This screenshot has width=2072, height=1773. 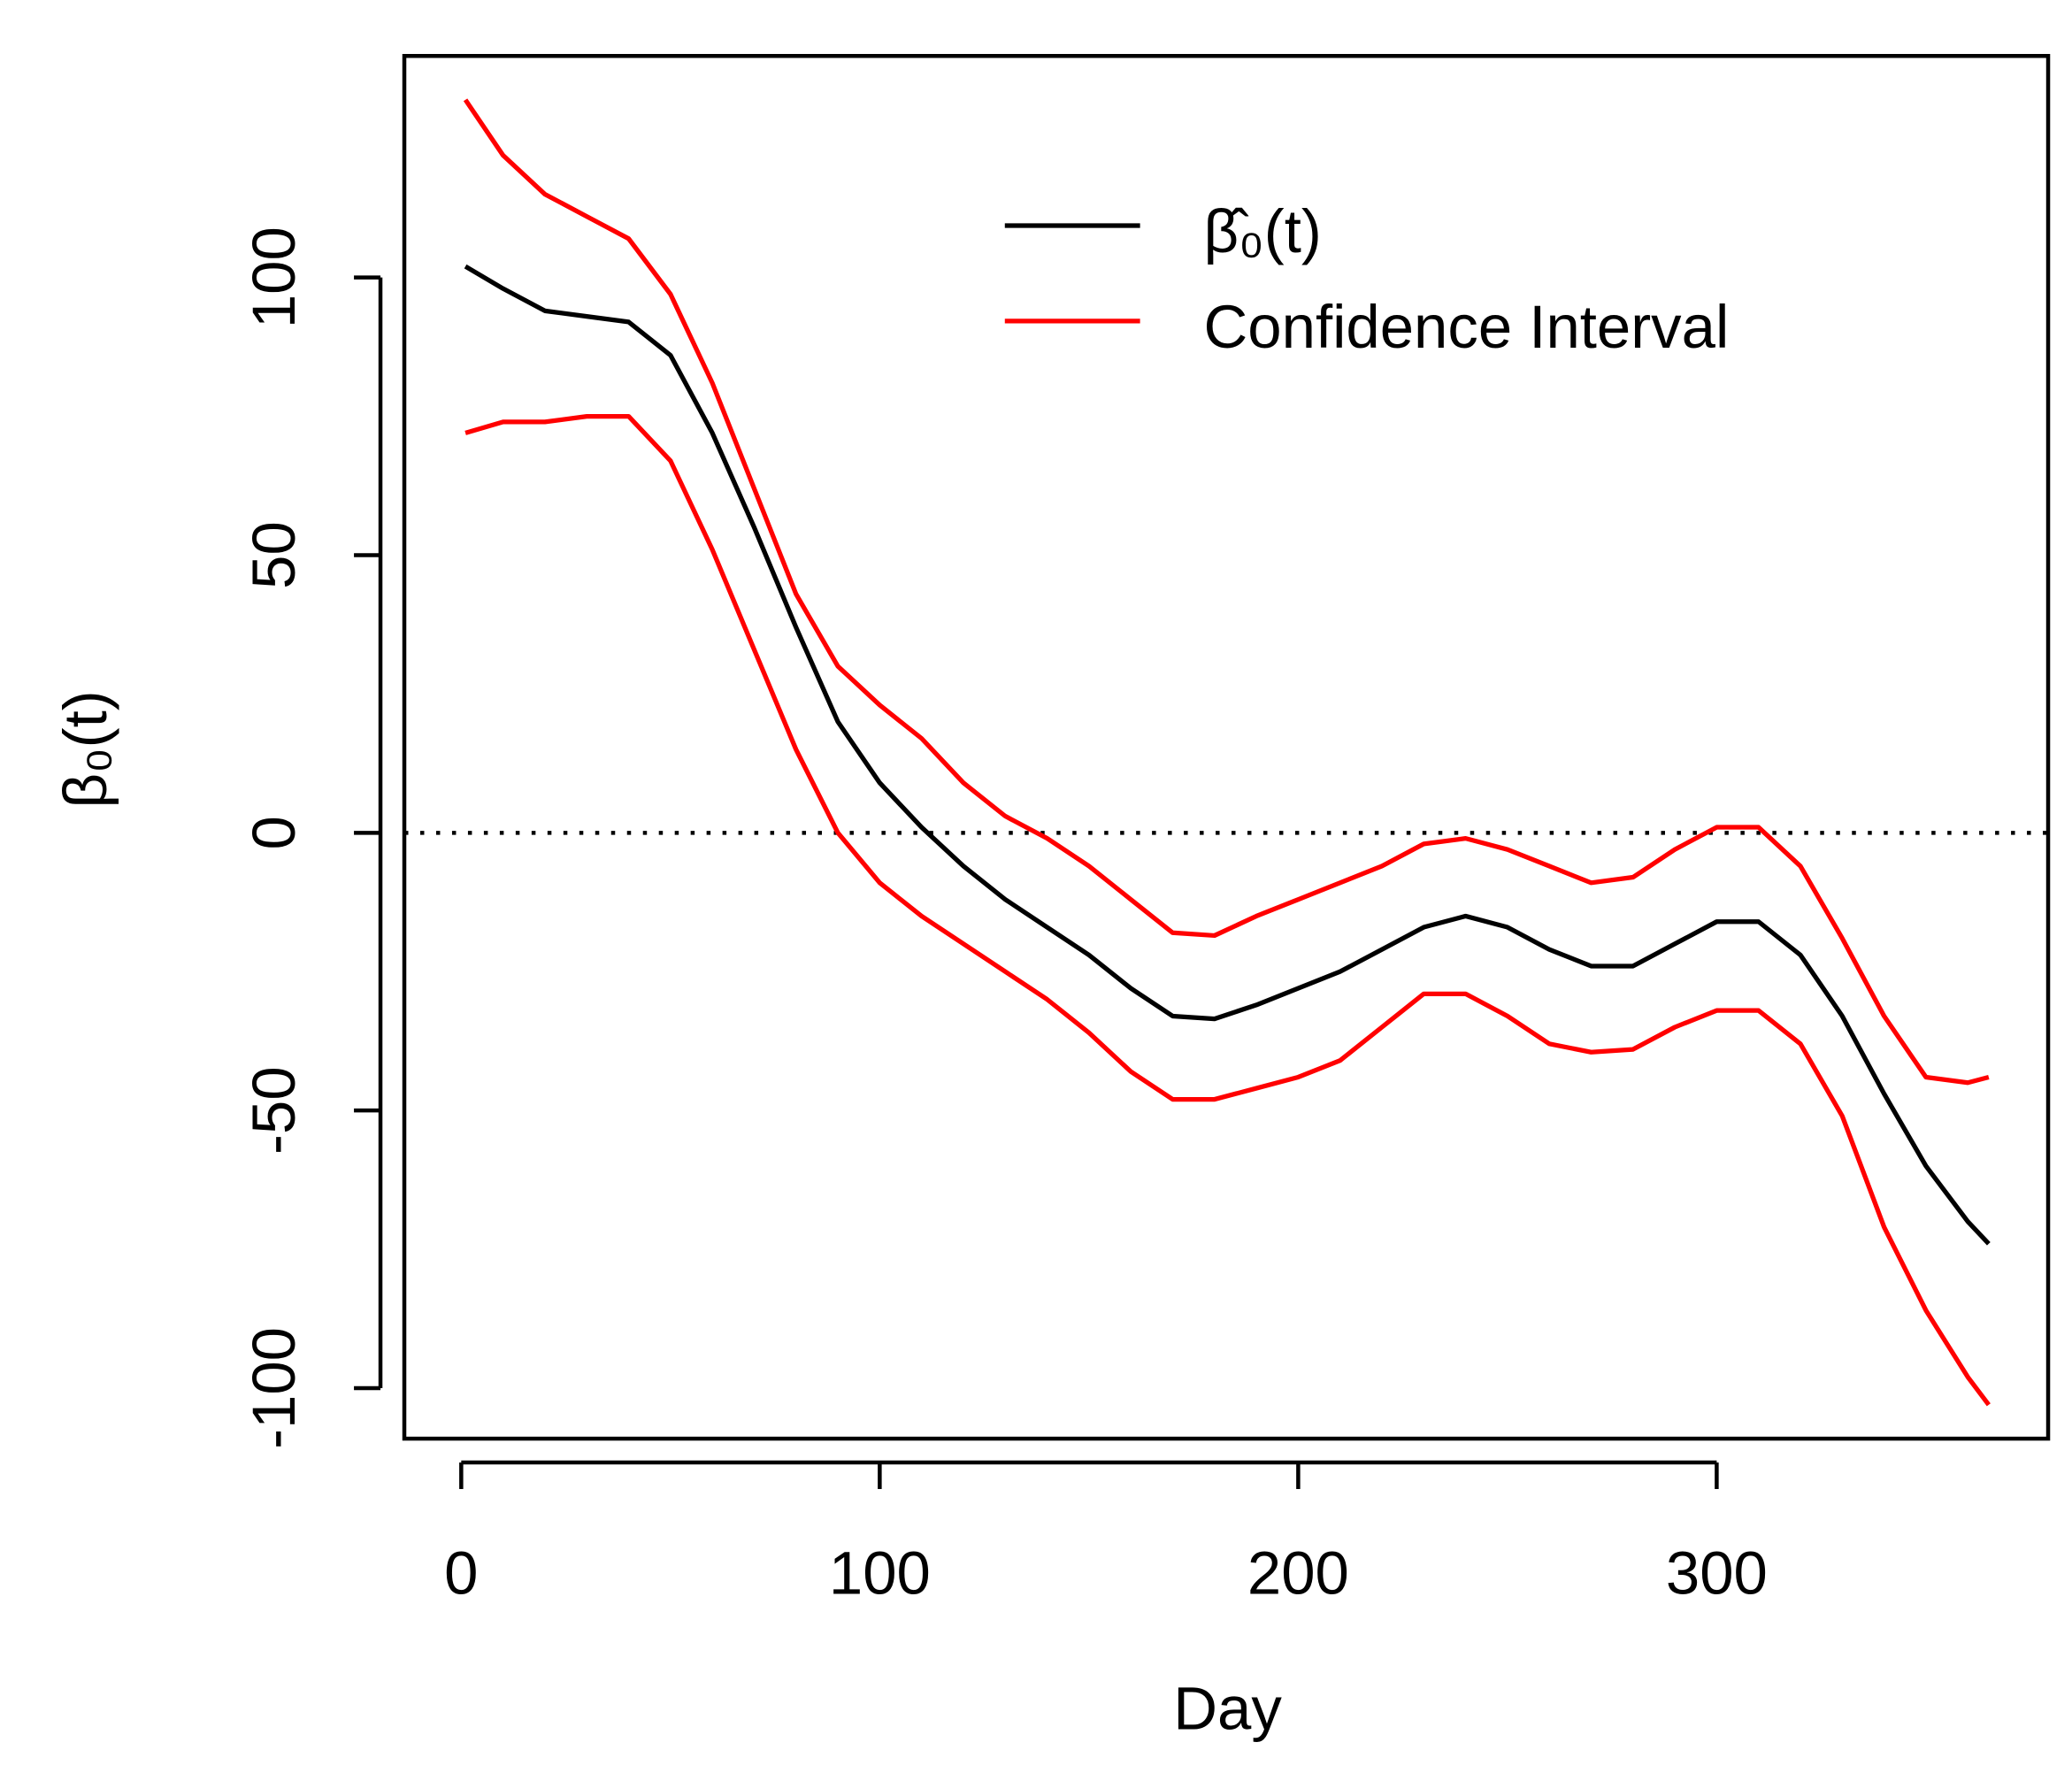 I want to click on y-tick-label: 0, so click(x=274, y=832).